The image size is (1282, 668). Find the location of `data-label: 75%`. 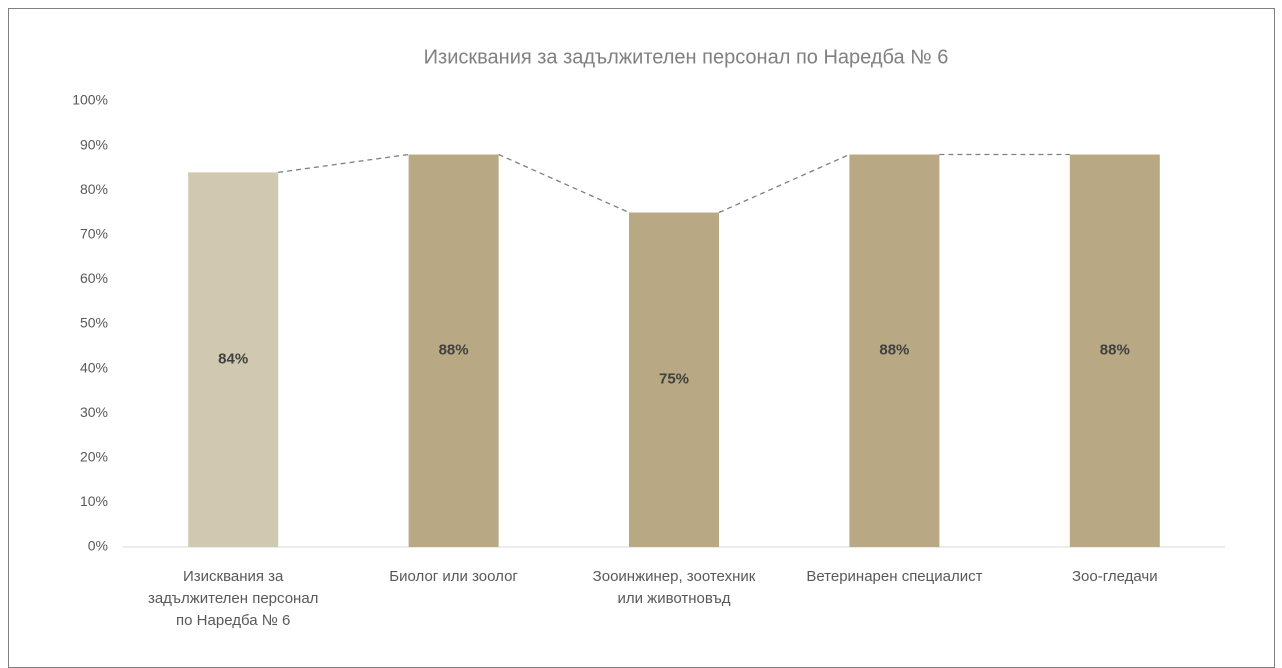

data-label: 75% is located at coordinates (674, 379).